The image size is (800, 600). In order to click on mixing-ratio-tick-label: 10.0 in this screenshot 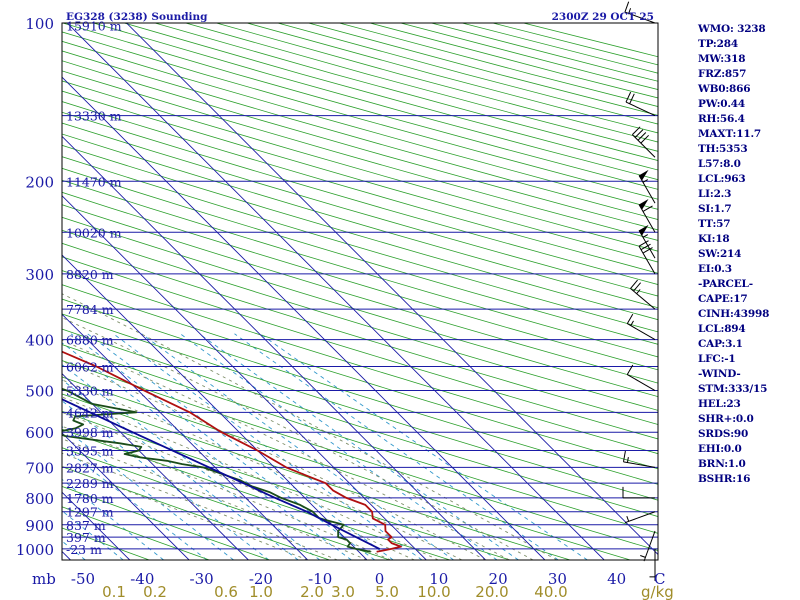, I will do `click(433, 591)`.